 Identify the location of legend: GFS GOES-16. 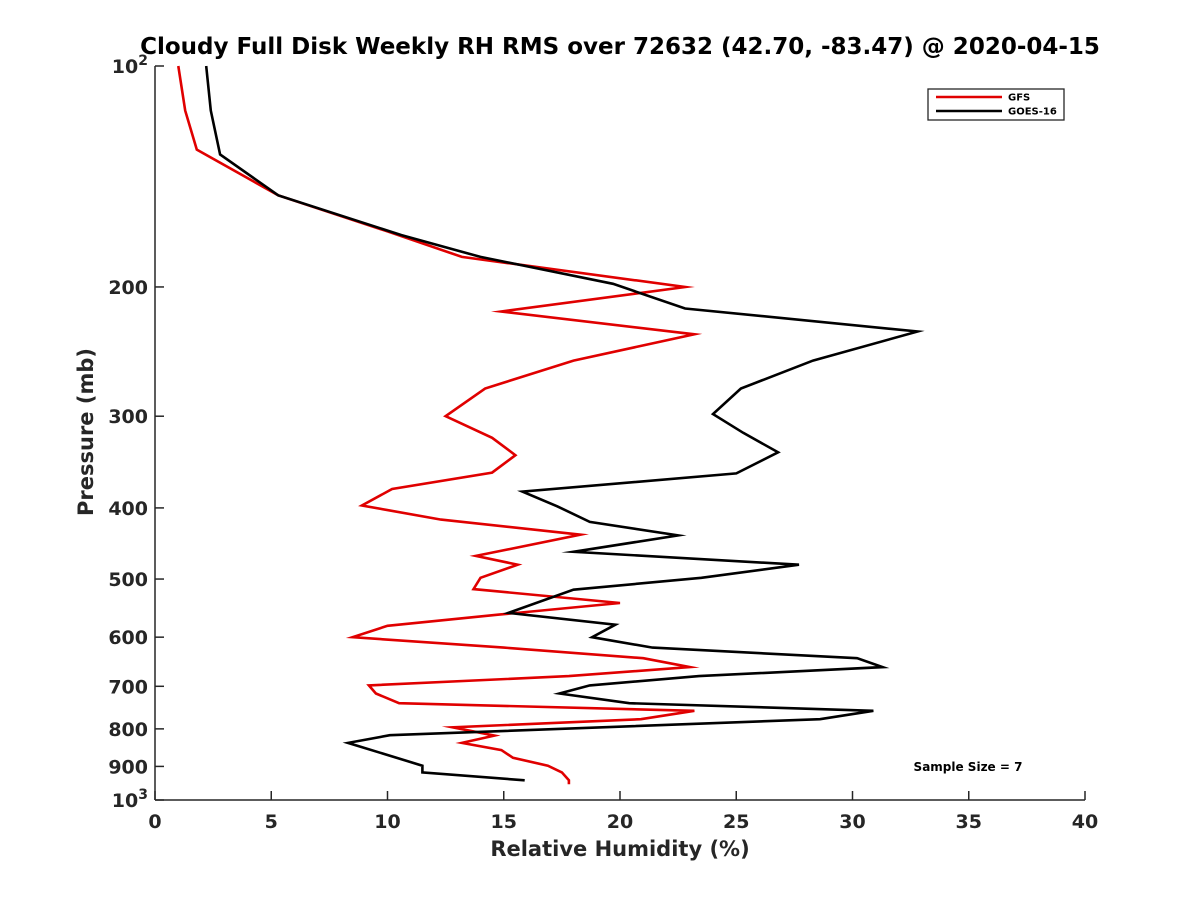
(996, 104).